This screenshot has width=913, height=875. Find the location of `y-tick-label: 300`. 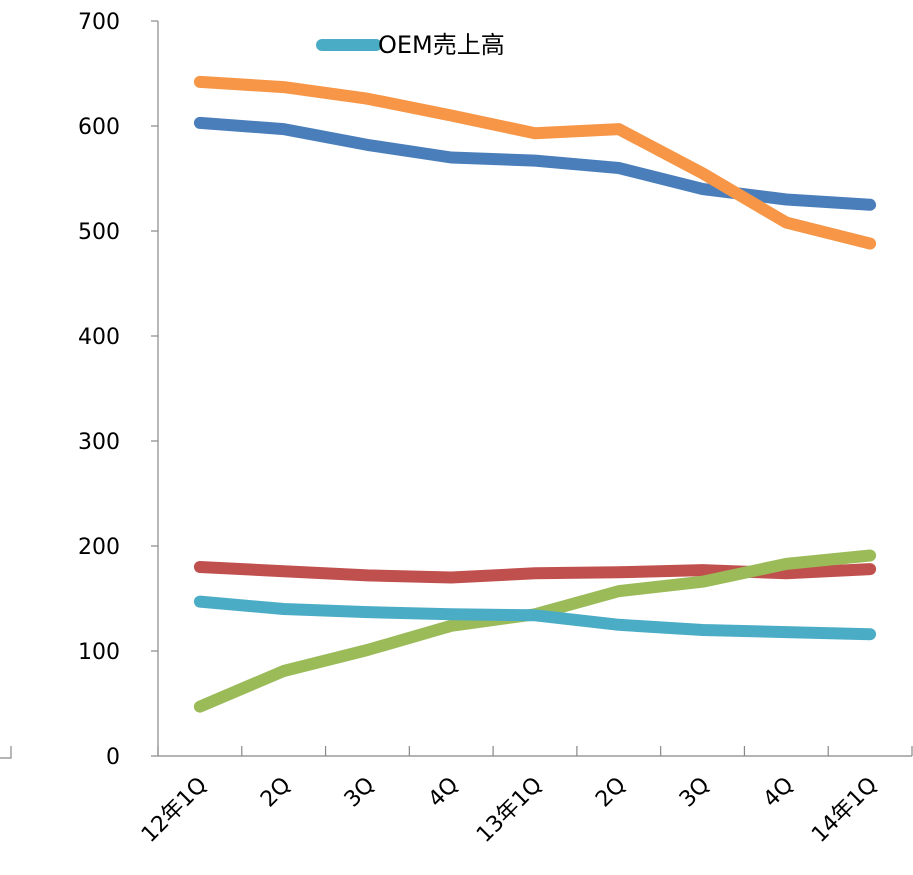

y-tick-label: 300 is located at coordinates (99, 442).